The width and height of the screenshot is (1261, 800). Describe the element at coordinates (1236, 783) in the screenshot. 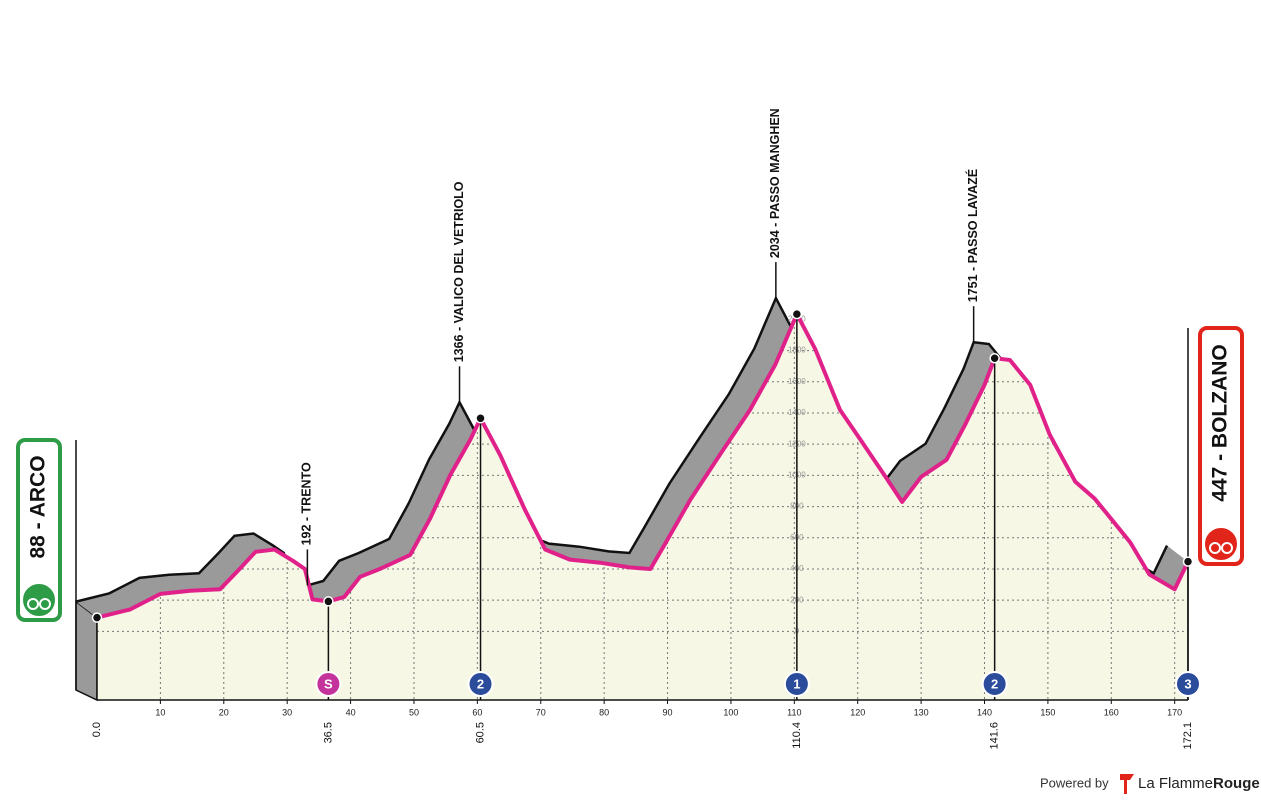

I see `brand-b: Rouge` at that location.